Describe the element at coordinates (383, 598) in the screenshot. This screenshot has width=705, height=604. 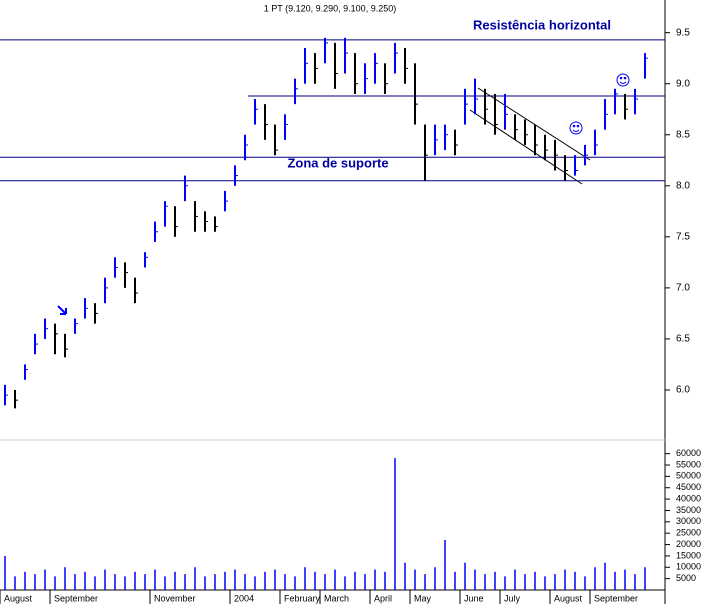
I see `x-tick-label: April` at that location.